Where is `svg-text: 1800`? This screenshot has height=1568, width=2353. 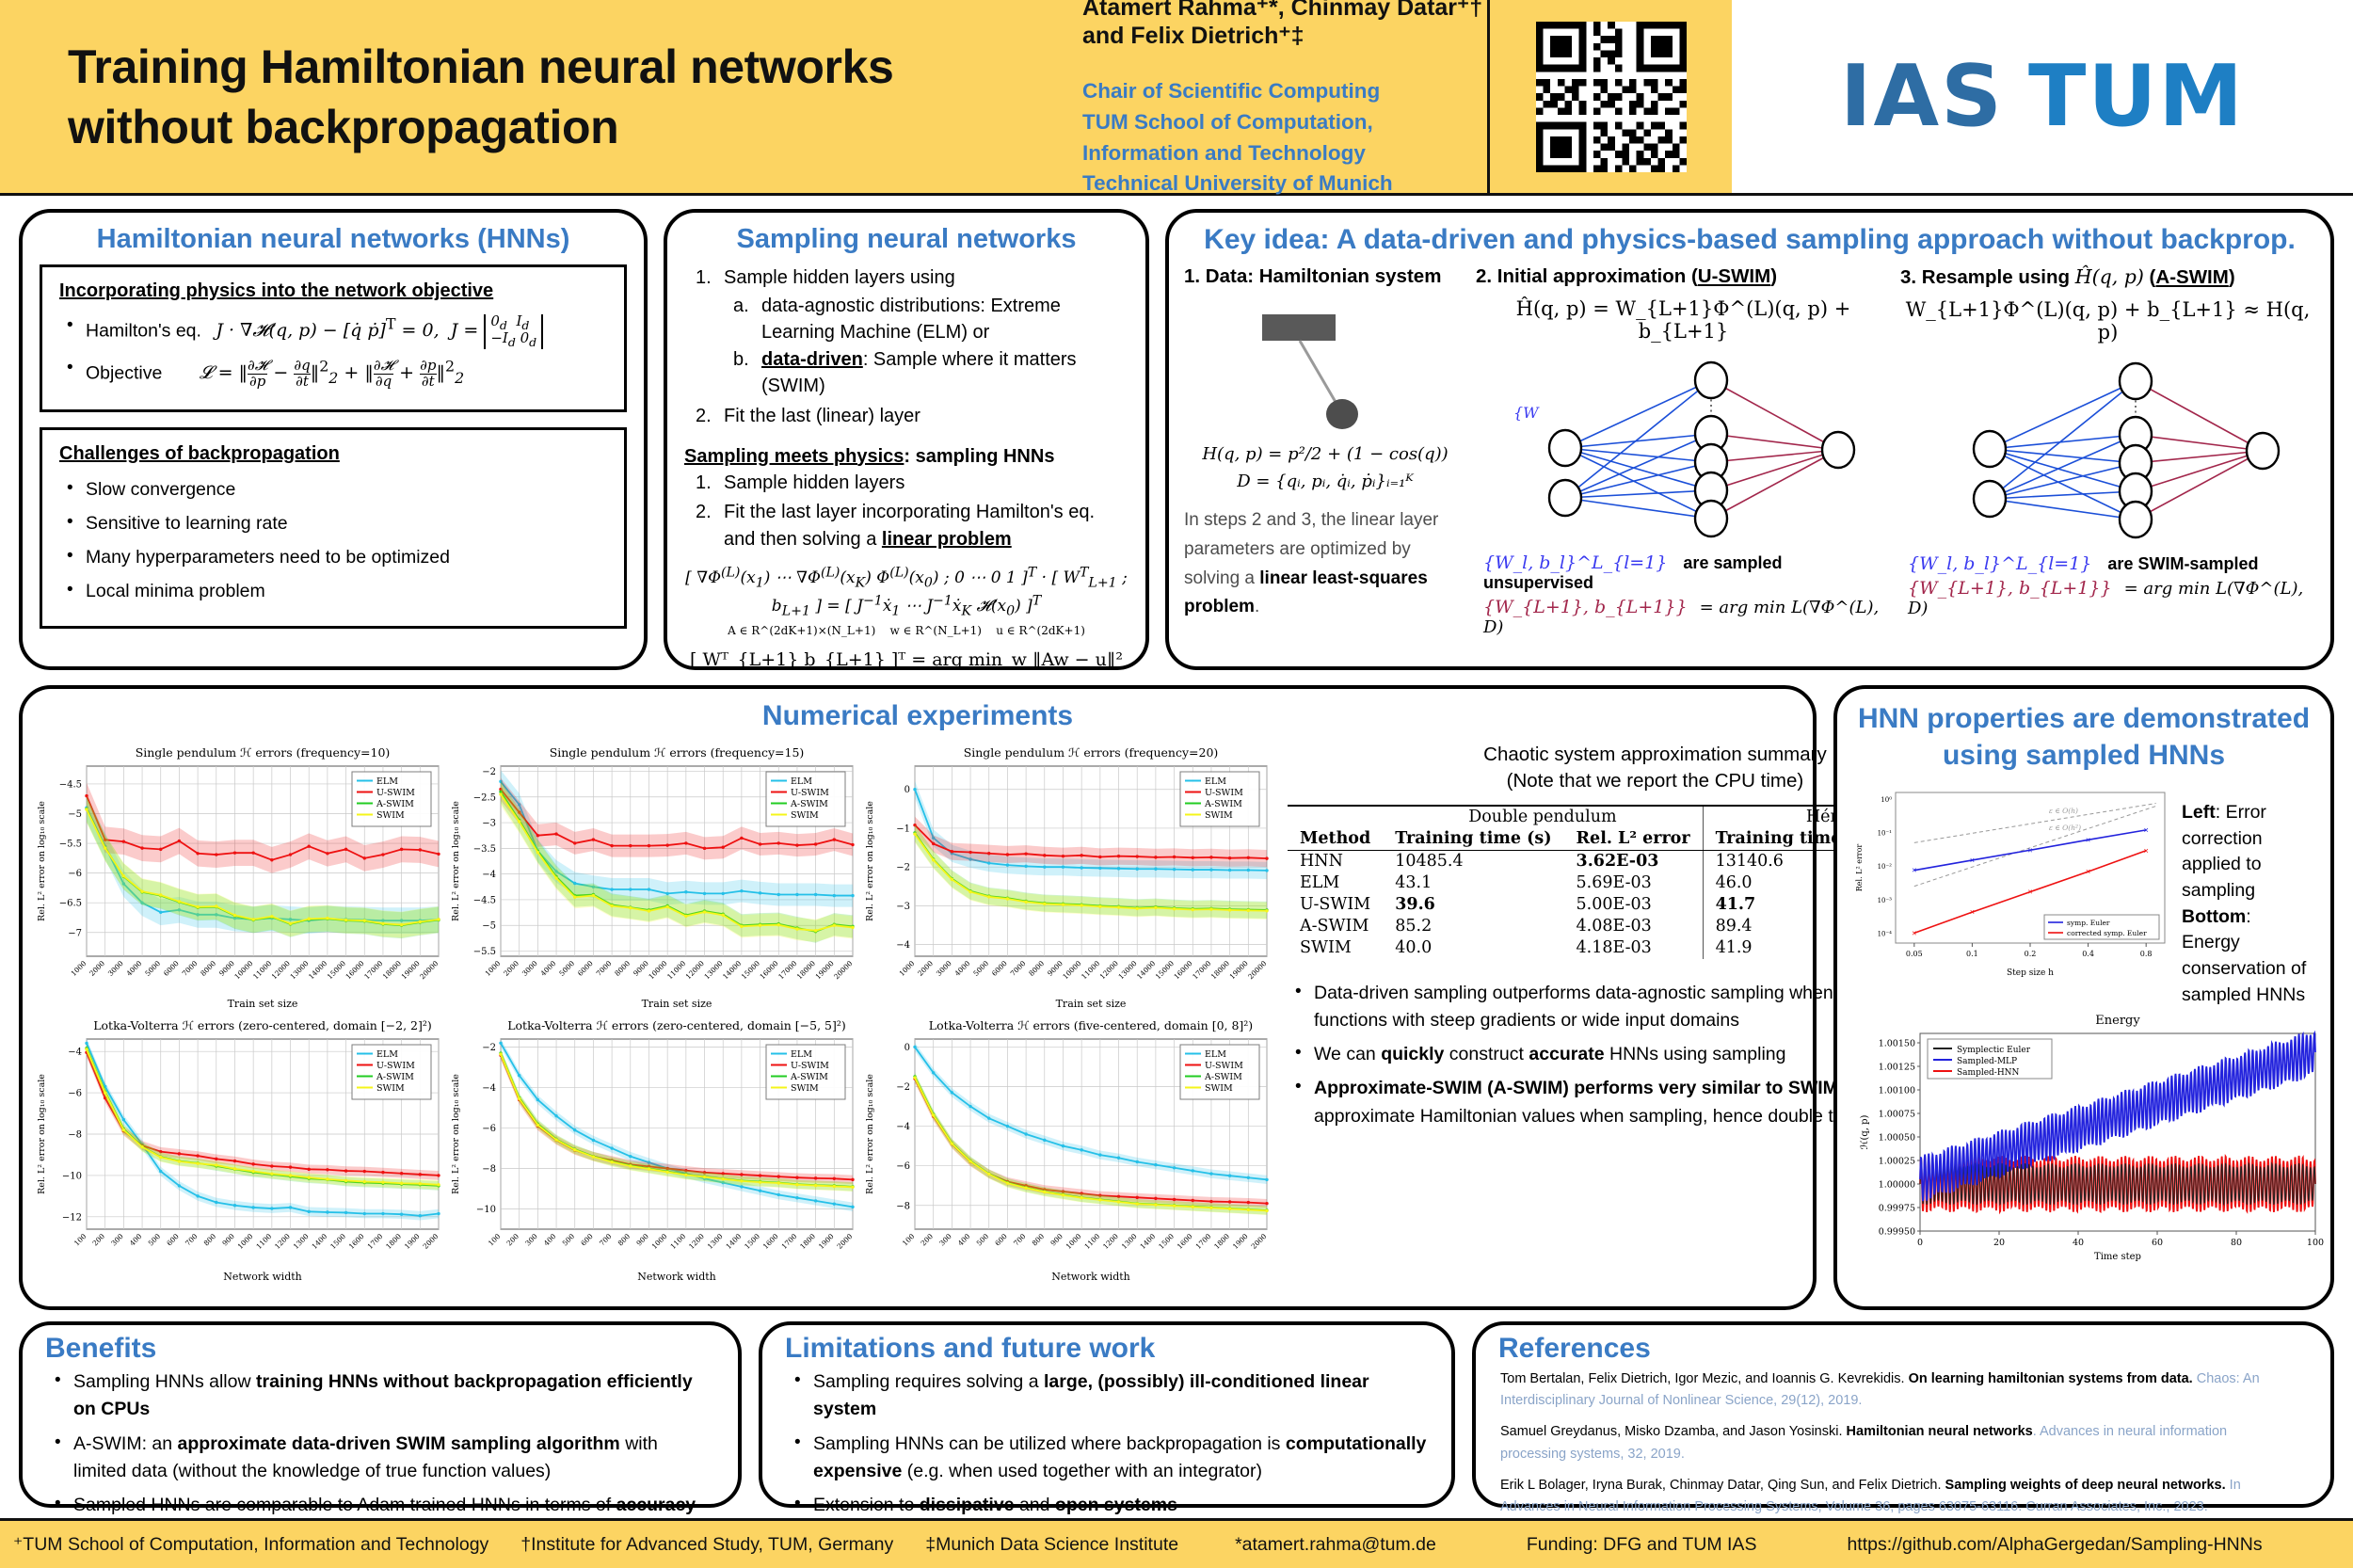 svg-text: 1800 is located at coordinates (808, 1241).